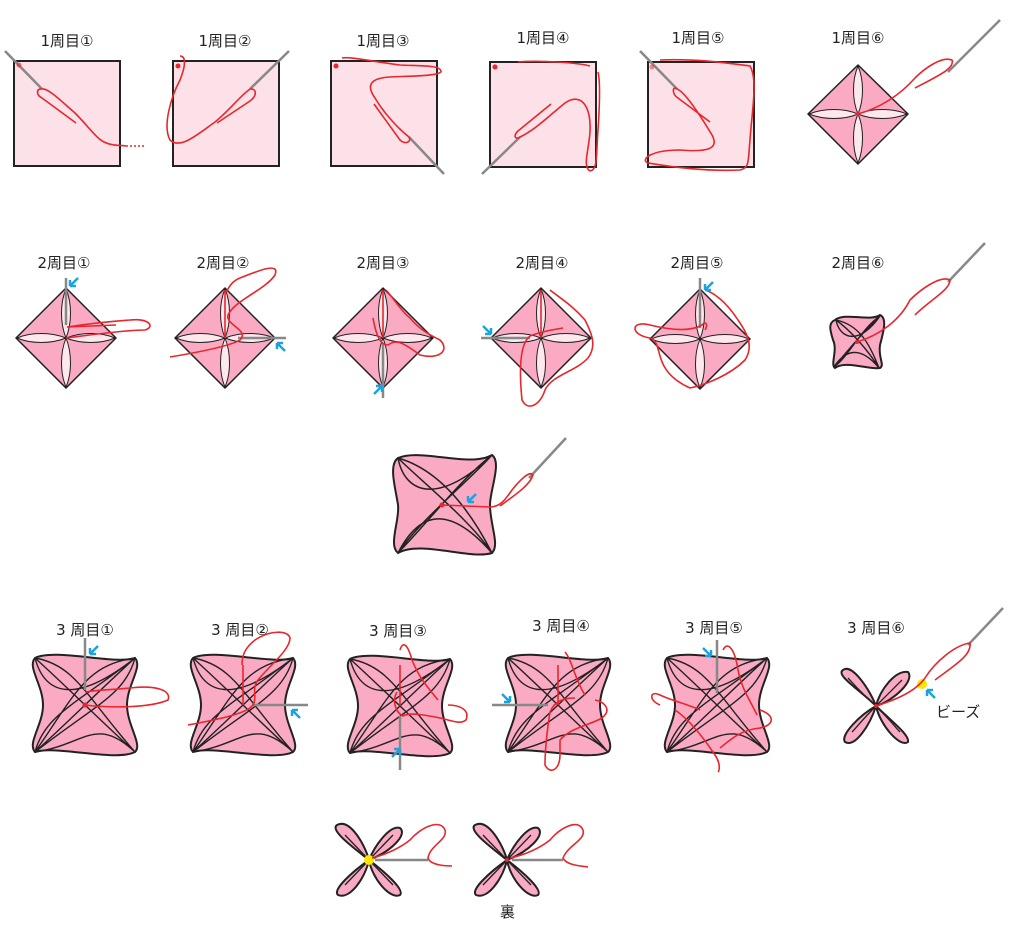 The width and height of the screenshot is (1024, 936). I want to click on final-front-illustration, so click(393, 859).